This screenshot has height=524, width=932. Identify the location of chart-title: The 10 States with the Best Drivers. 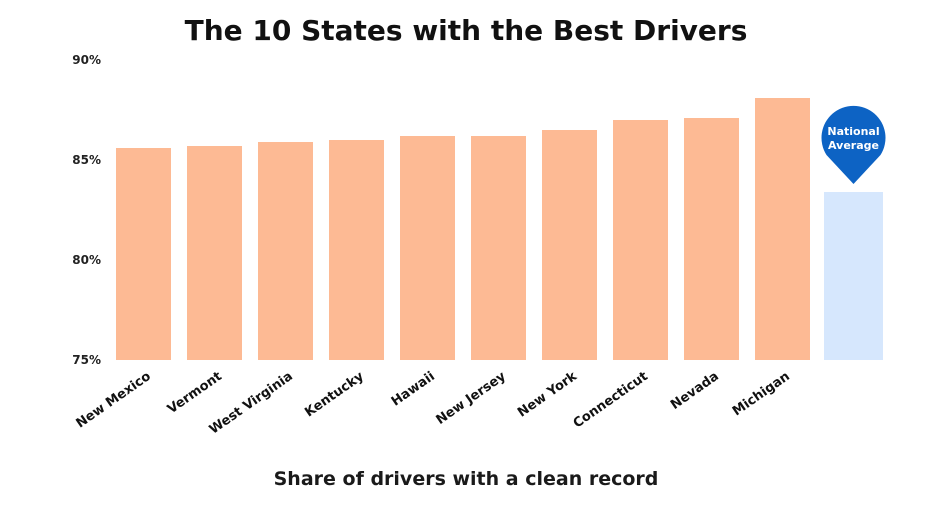
(466, 30).